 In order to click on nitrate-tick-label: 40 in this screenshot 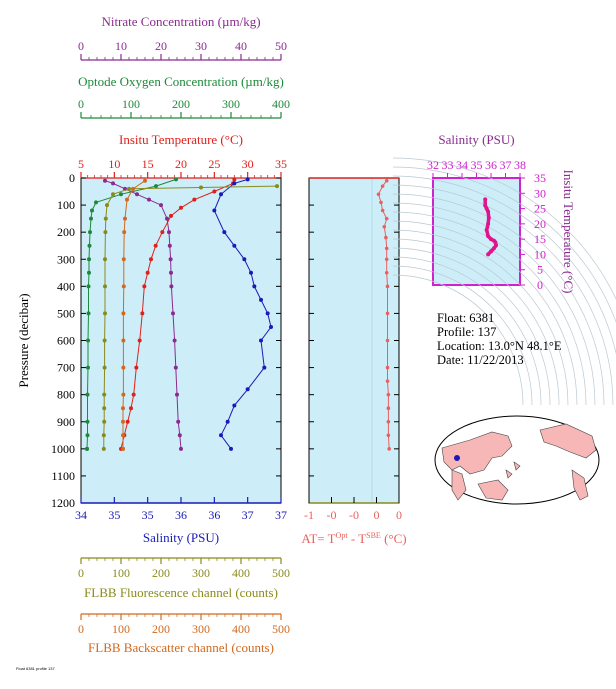, I will do `click(241, 46)`.